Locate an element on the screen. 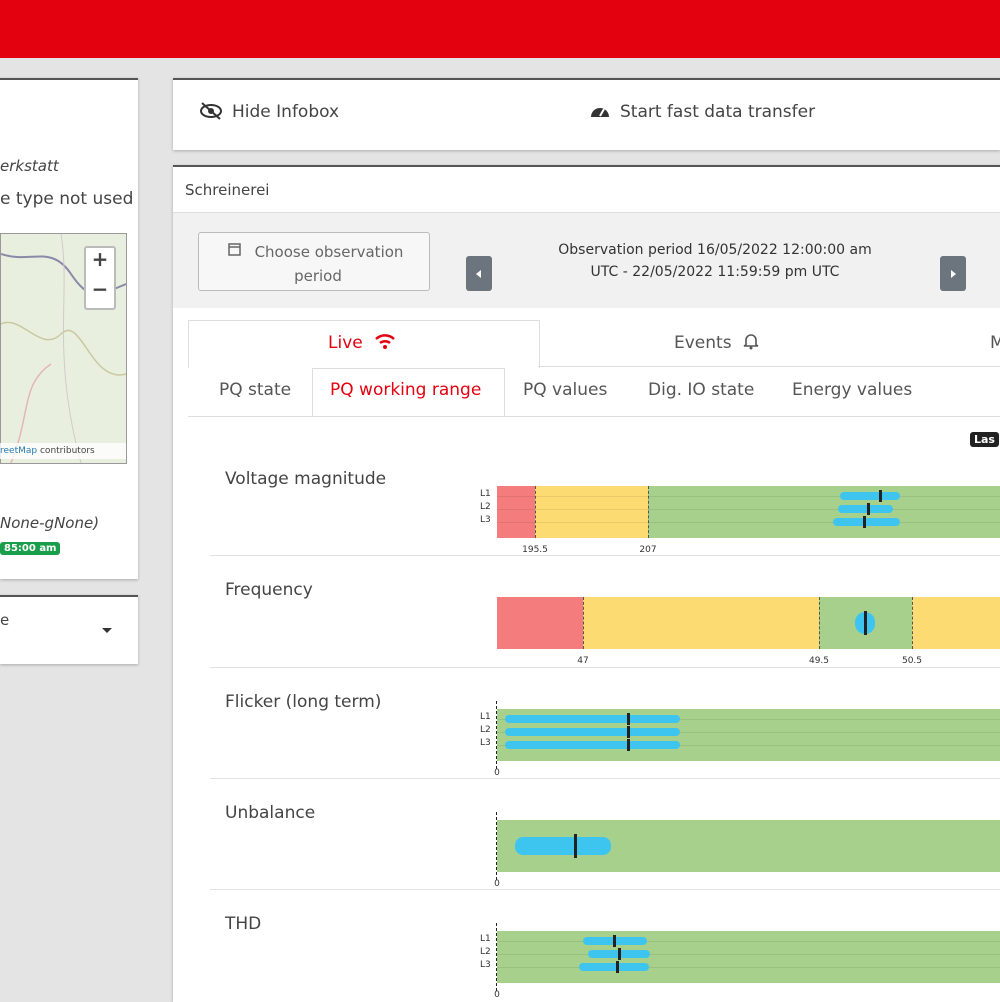 Image resolution: width=1000 pixels, height=1002 pixels. map-attribution-box: reetMap contributors is located at coordinates (63, 451).